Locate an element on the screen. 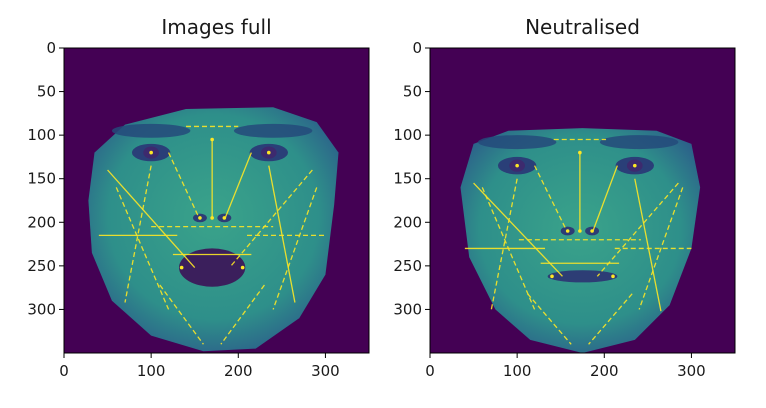 This screenshot has height=408, width=766. subplot-title: Images full is located at coordinates (216, 27).